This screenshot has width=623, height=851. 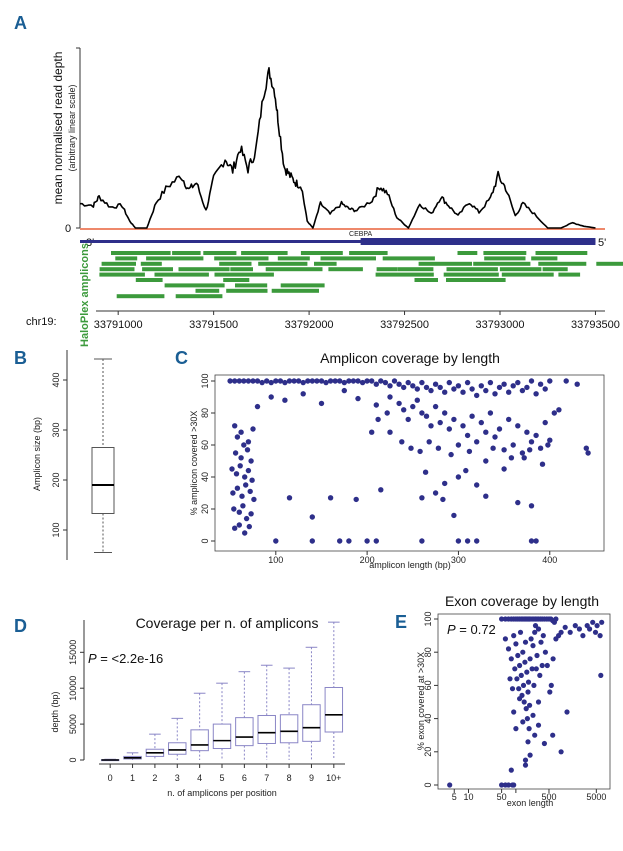 I want to click on panel-b-ylabel: Amplicon size (bp), so click(x=37, y=454).